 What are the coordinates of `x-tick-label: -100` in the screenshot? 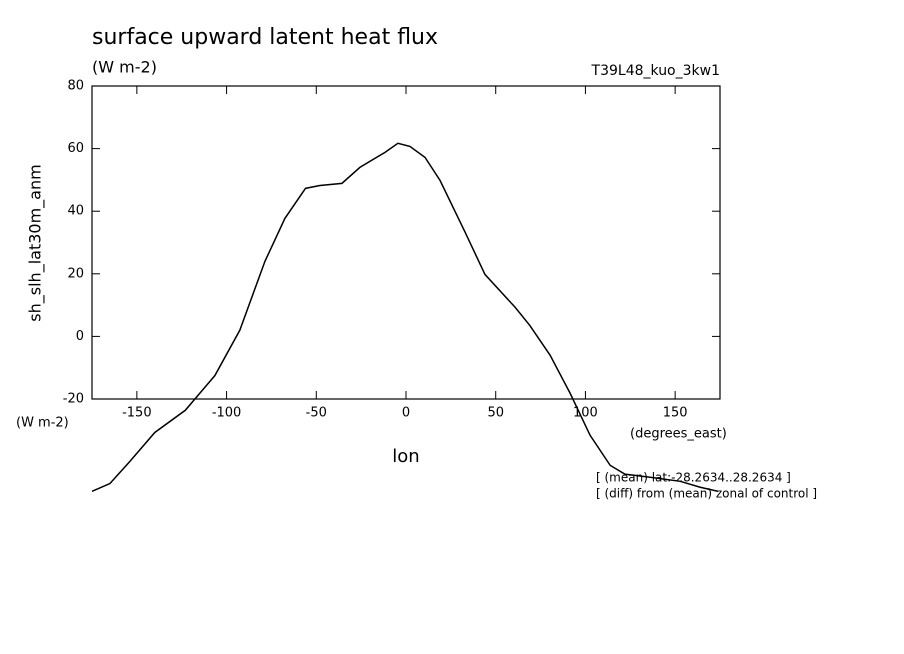 It's located at (227, 413).